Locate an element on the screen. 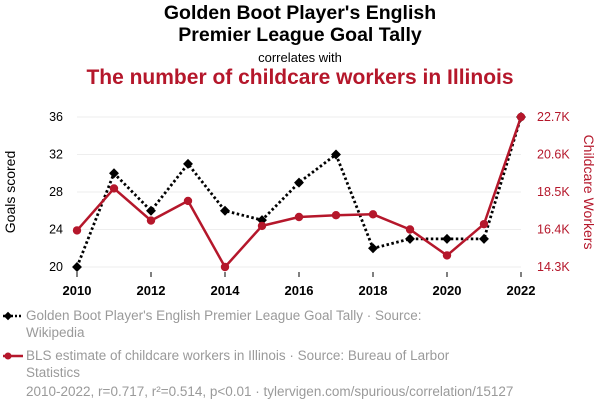  y-right-tick-label: 22.7K is located at coordinates (553, 117).